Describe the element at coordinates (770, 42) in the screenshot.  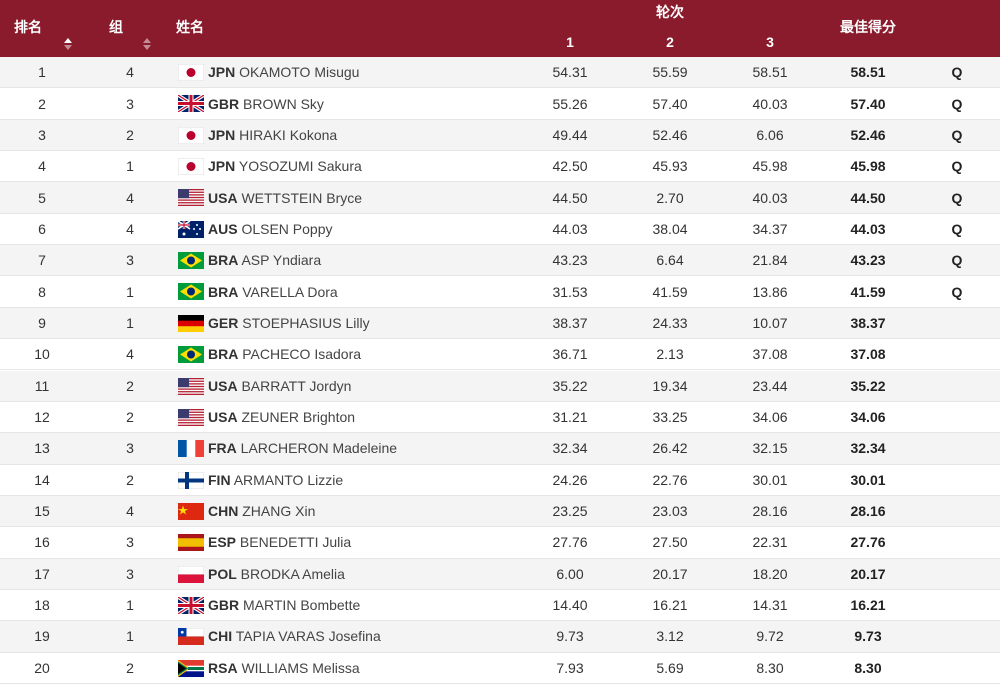
I see `round-header: 3` at that location.